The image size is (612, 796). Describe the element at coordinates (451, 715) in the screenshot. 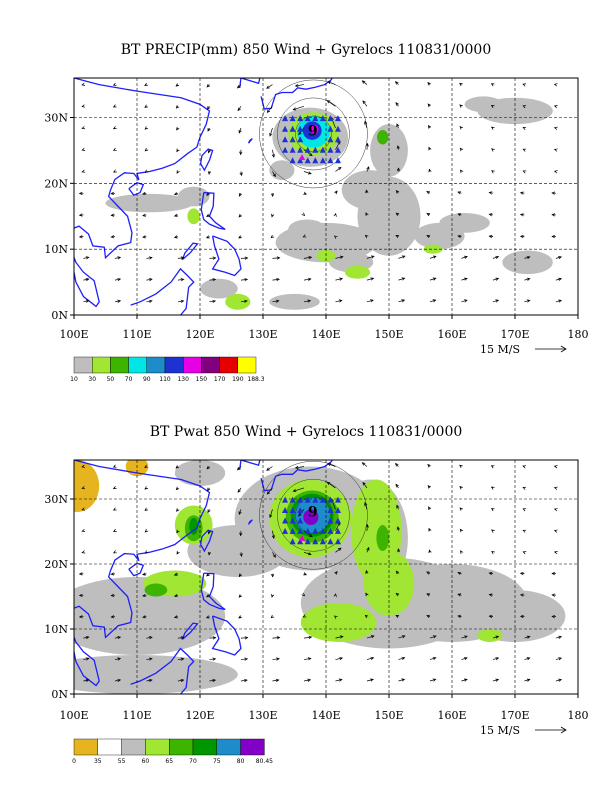

I see `x-tick-label: 160E` at that location.